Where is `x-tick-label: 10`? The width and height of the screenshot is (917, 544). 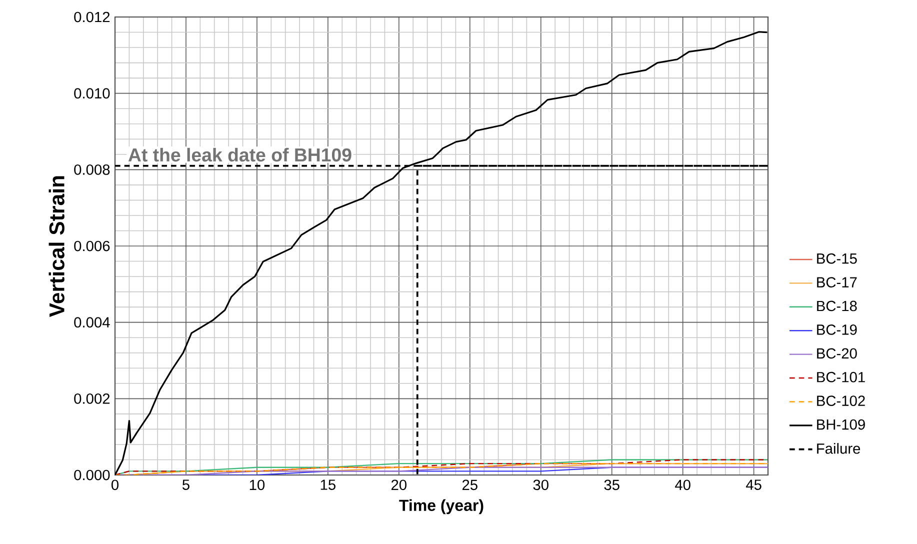
x-tick-label: 10 is located at coordinates (257, 485).